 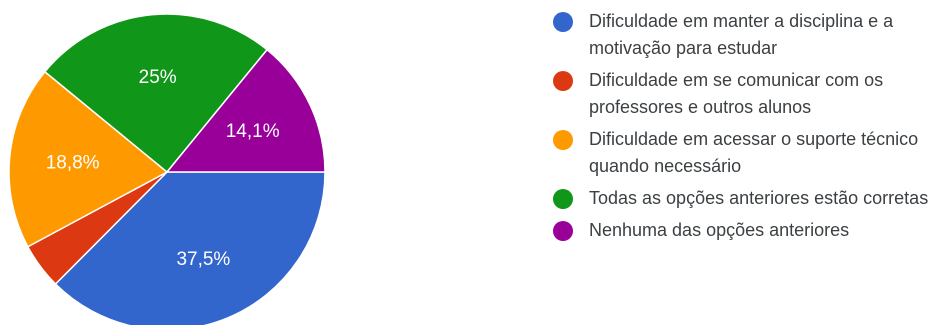 I want to click on legend-item-nenhuma: Nenhuma das opções anteriores, so click(x=748, y=230).